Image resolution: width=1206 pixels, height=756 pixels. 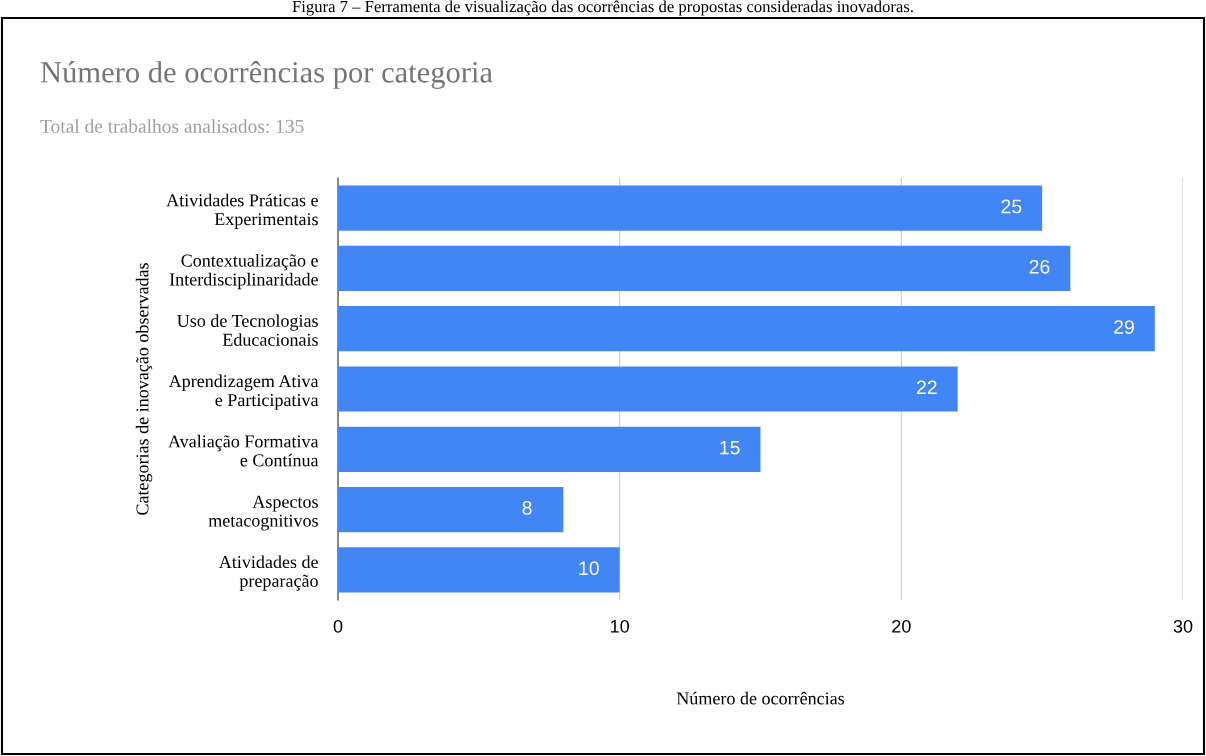 I want to click on y-tick-label: Avaliação Formativa e Contínua, so click(x=243, y=450).